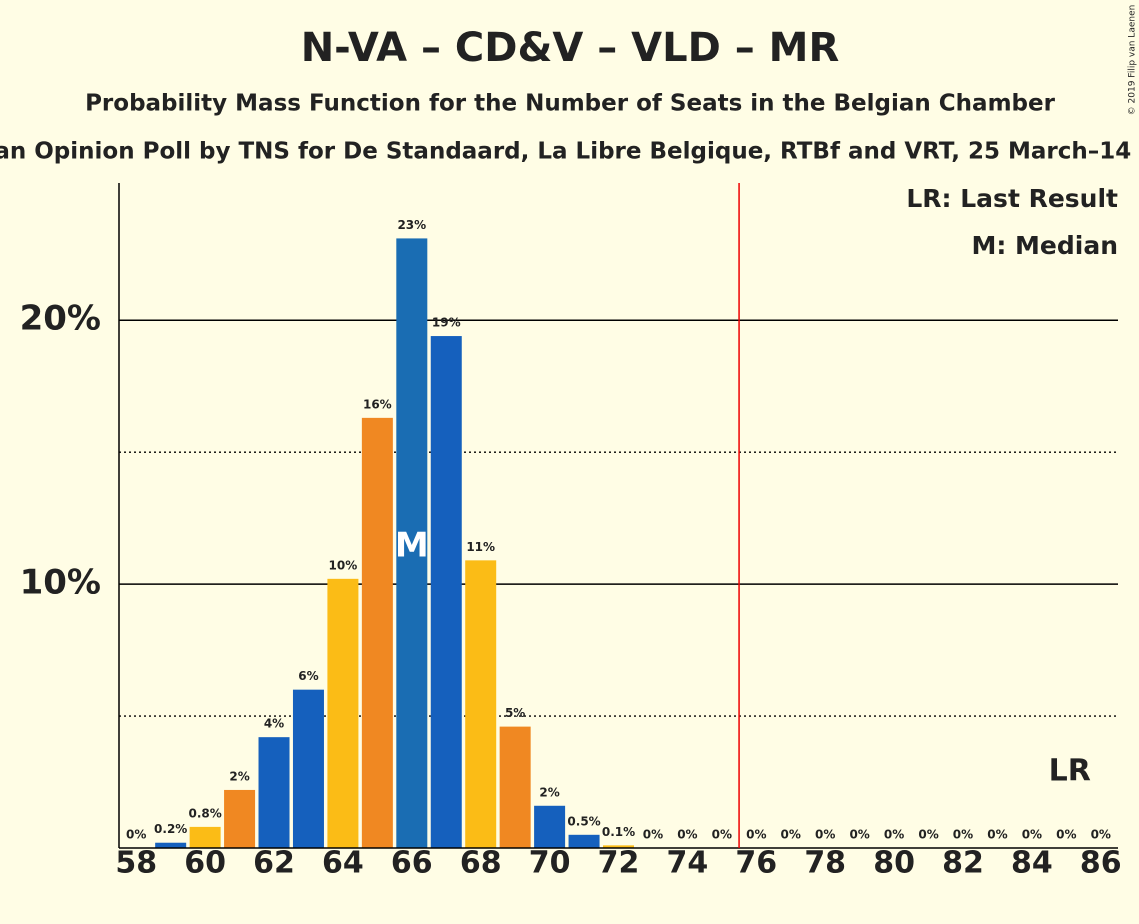  I want to click on median-label: M, so click(412, 546).